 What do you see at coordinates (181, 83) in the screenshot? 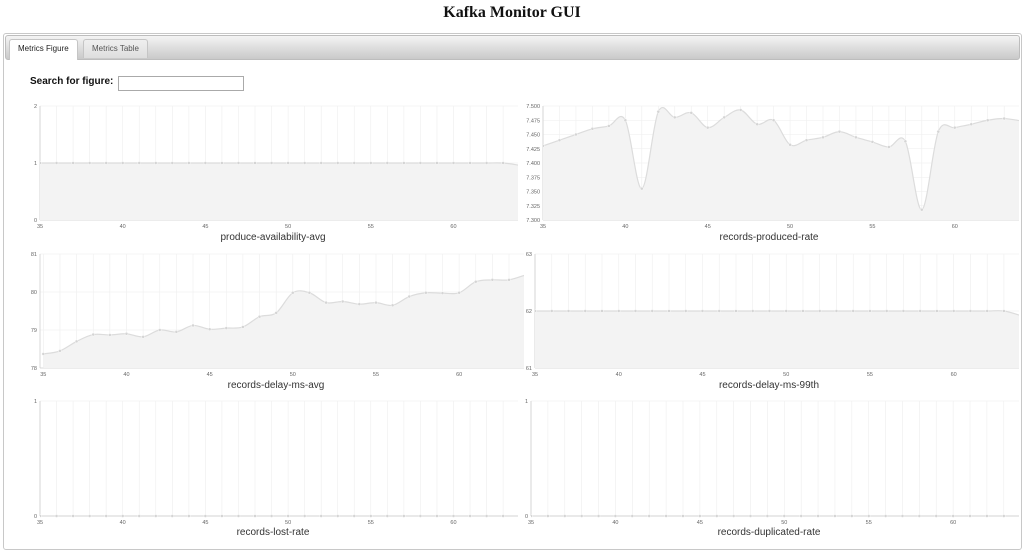
I see `search-input` at bounding box center [181, 83].